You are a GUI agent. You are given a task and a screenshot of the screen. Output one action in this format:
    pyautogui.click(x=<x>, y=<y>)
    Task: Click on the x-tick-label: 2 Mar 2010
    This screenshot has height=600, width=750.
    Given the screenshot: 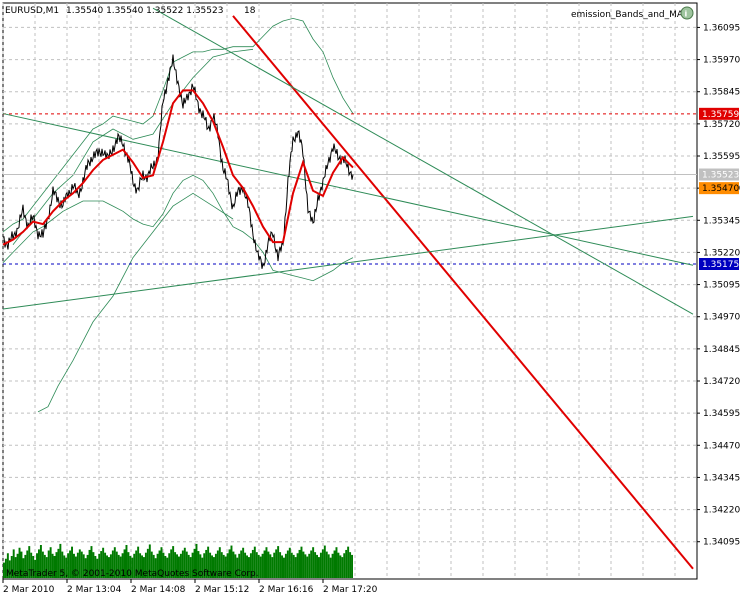 What is the action you would take?
    pyautogui.click(x=29, y=590)
    